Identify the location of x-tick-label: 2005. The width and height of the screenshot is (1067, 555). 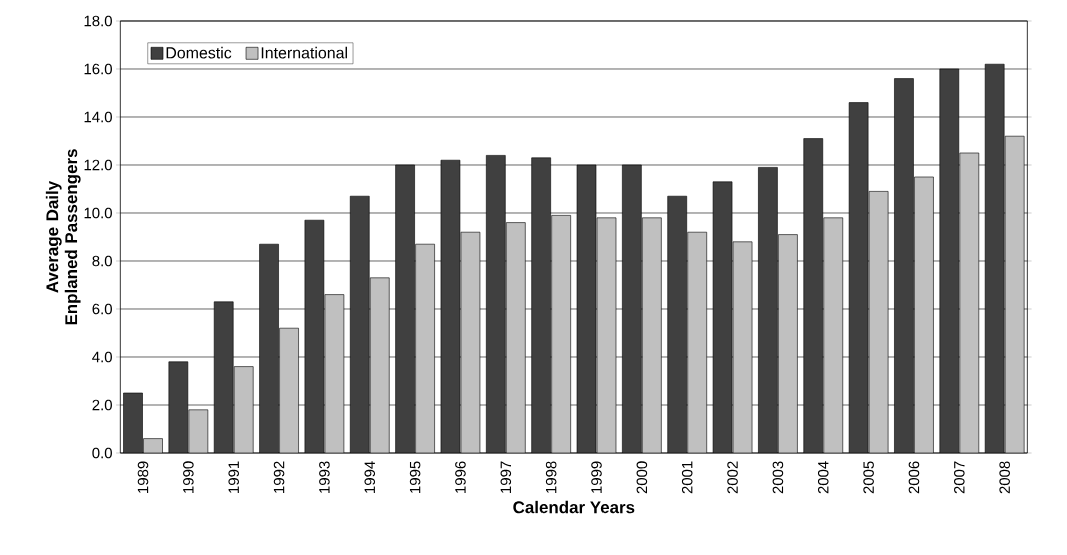
(868, 477).